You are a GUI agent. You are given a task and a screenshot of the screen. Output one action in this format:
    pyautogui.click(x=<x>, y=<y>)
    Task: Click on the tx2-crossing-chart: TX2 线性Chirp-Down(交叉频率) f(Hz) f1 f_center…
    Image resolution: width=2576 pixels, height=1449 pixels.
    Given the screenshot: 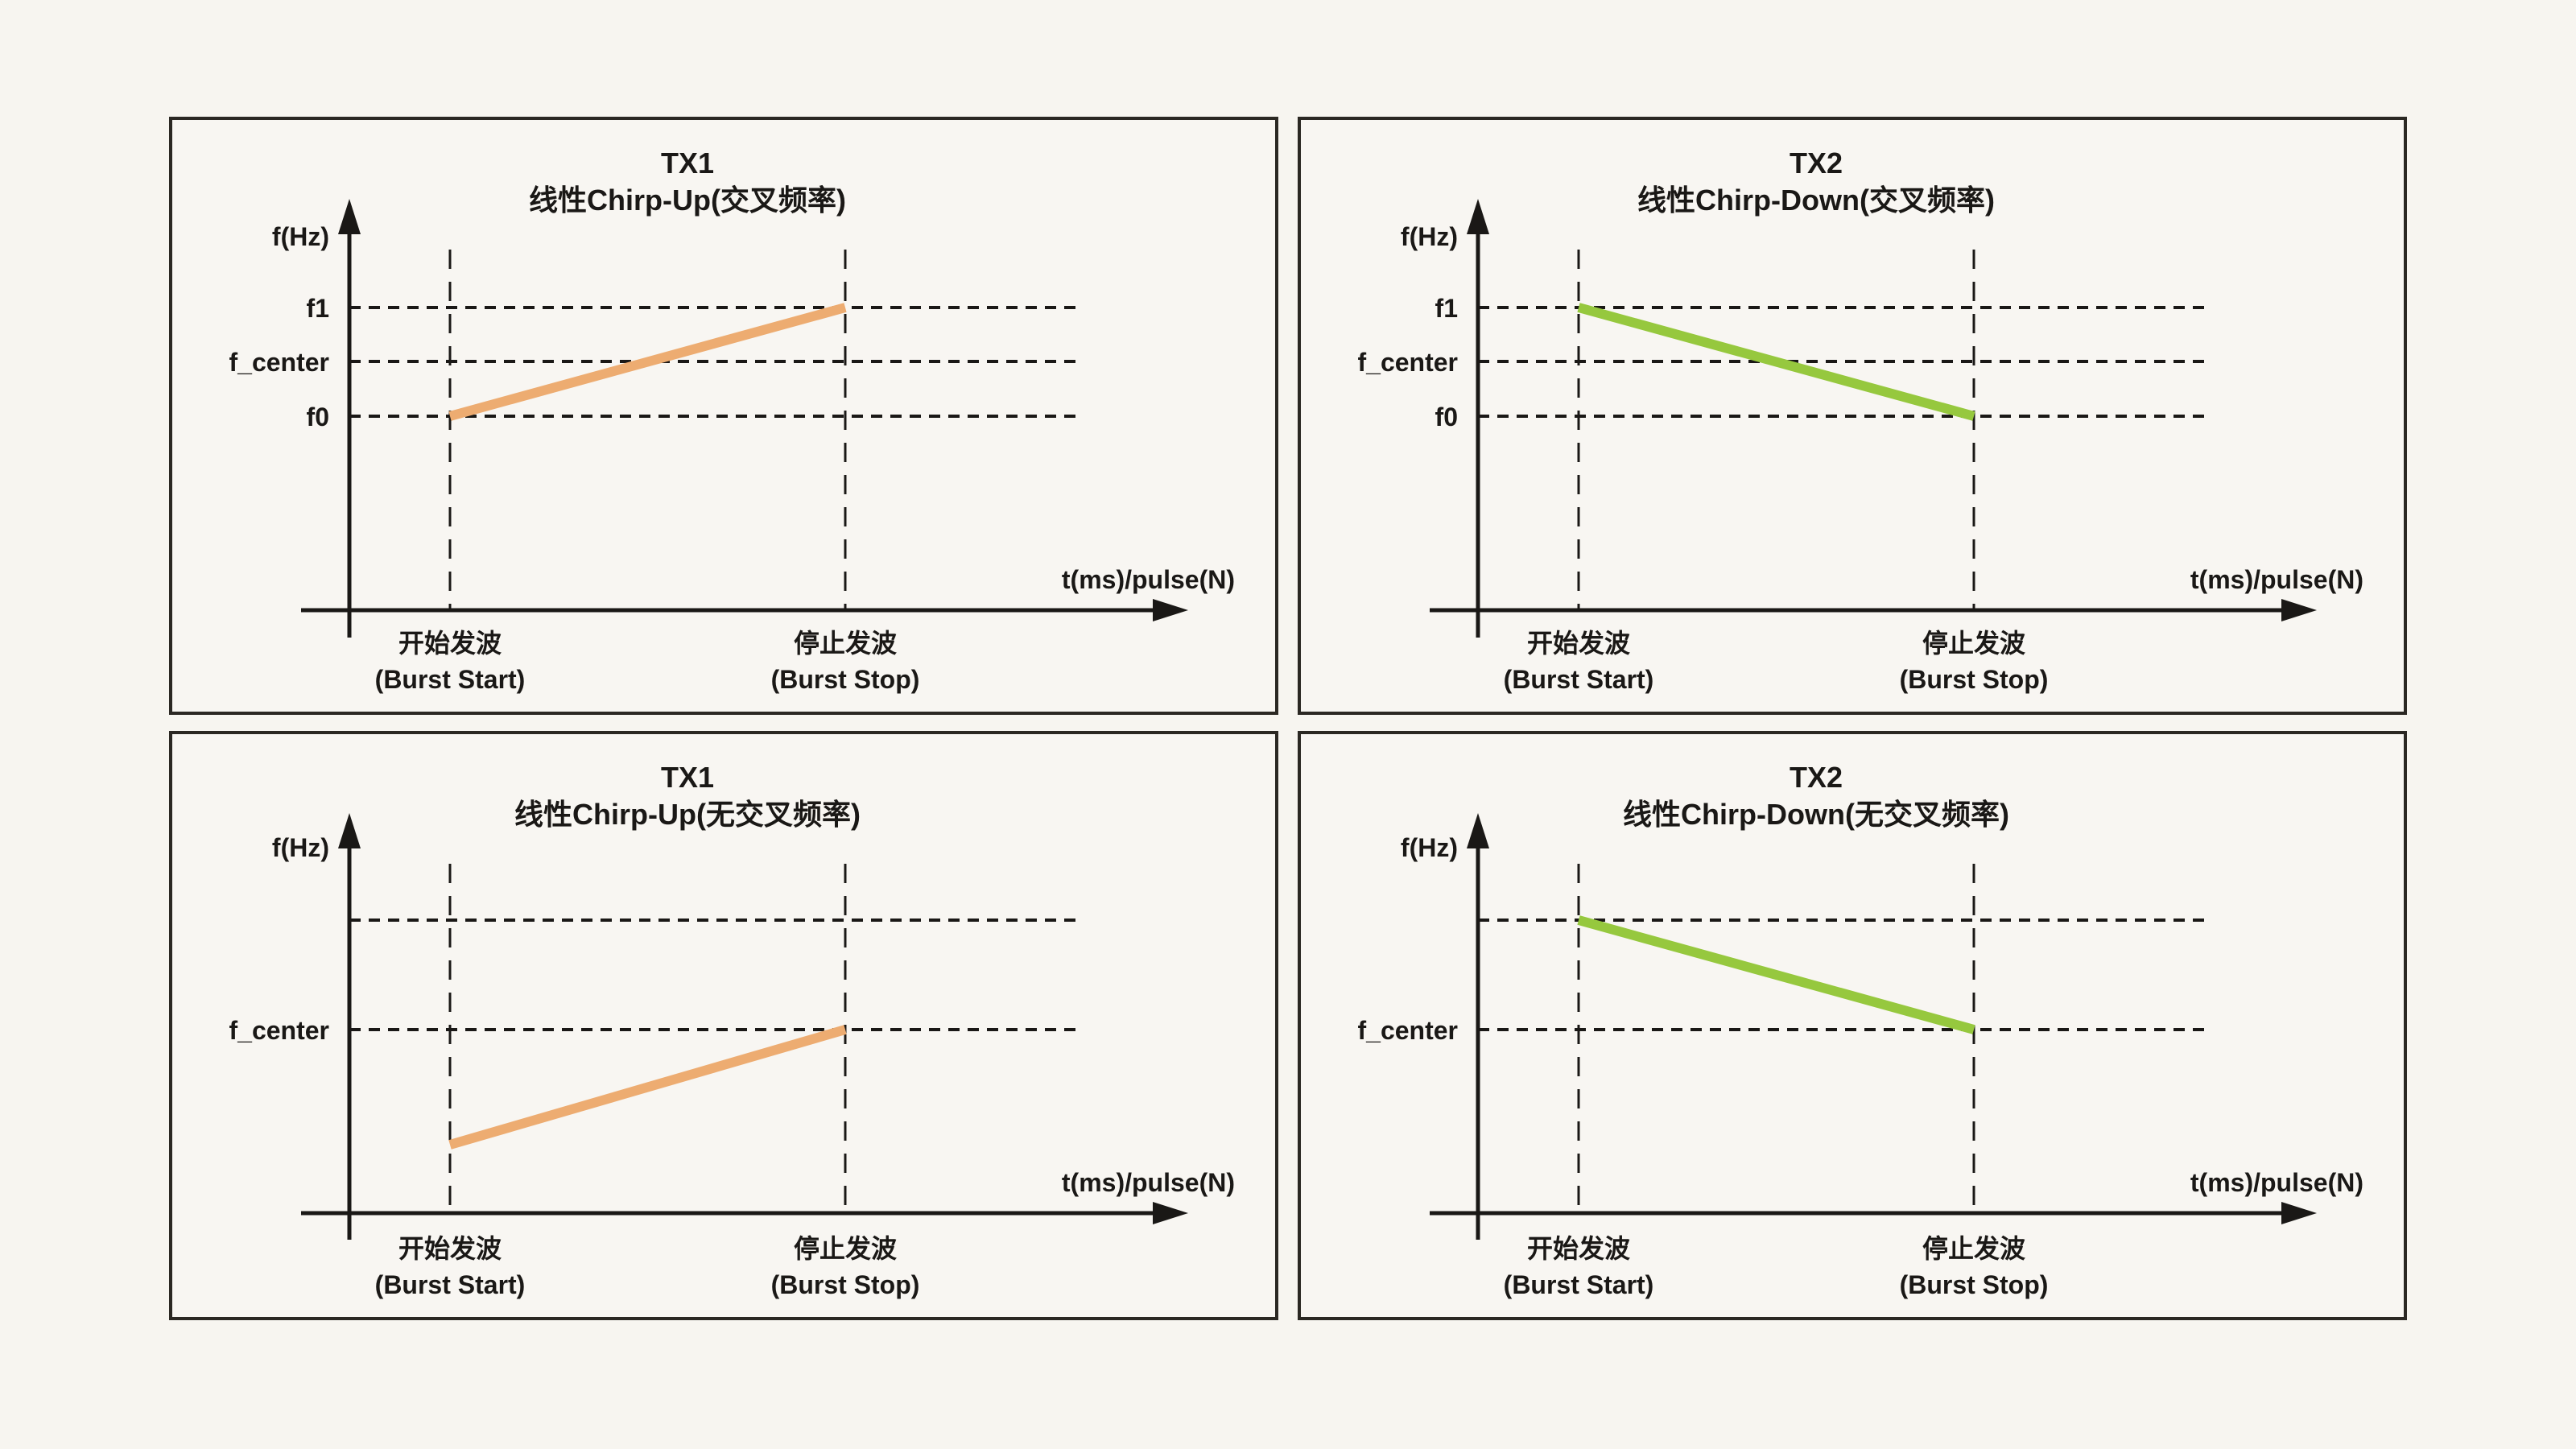 What is the action you would take?
    pyautogui.click(x=1861, y=421)
    